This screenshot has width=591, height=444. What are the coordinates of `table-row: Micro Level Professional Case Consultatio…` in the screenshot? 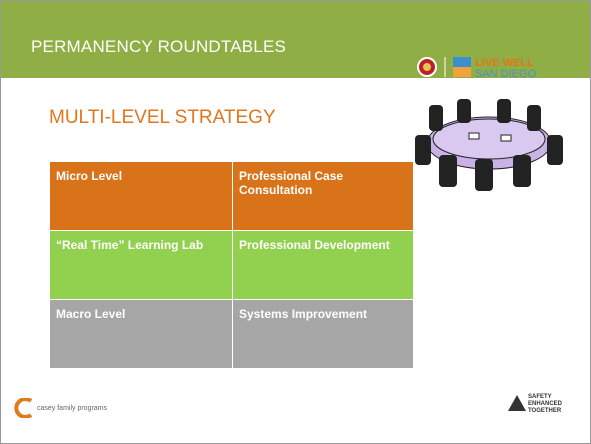 It's located at (231, 196).